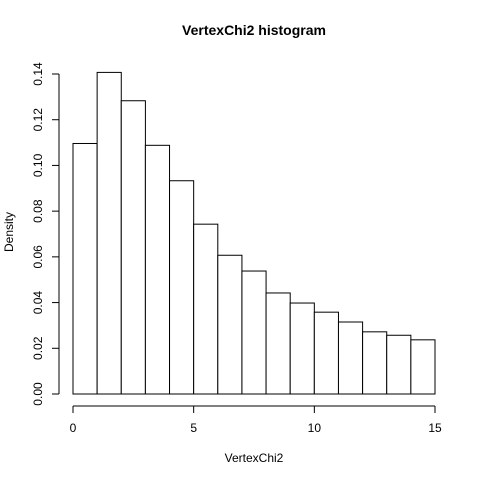 This screenshot has width=480, height=480. Describe the element at coordinates (73, 428) in the screenshot. I see `x-tick-label-0: 0` at that location.